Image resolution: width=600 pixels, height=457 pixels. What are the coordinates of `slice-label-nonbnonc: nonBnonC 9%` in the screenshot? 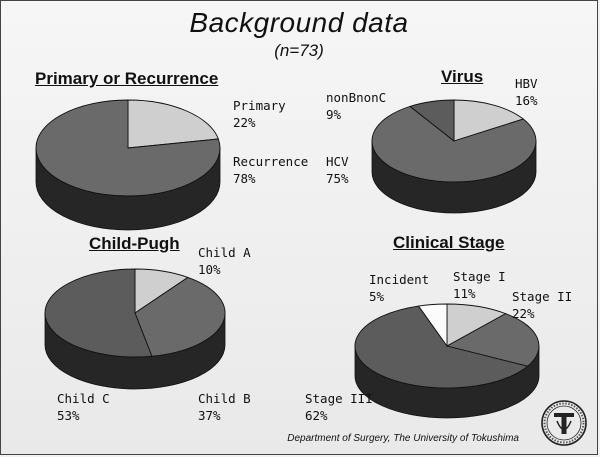 It's located at (356, 106).